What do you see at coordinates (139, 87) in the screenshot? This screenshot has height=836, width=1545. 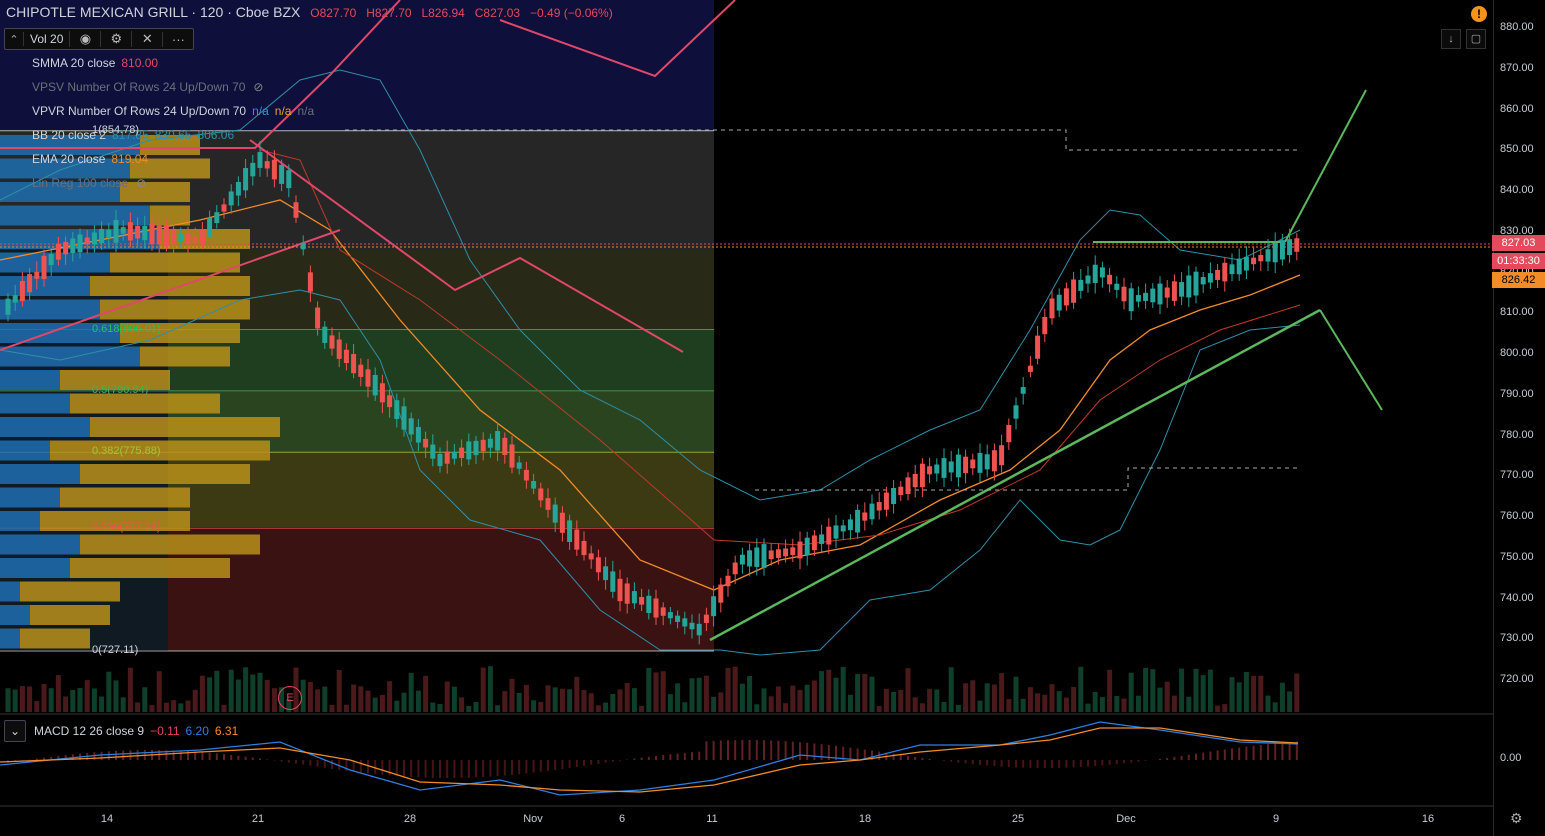 I see `vpsv-name: VPSV Number Of Rows 24 Up/Down 70` at bounding box center [139, 87].